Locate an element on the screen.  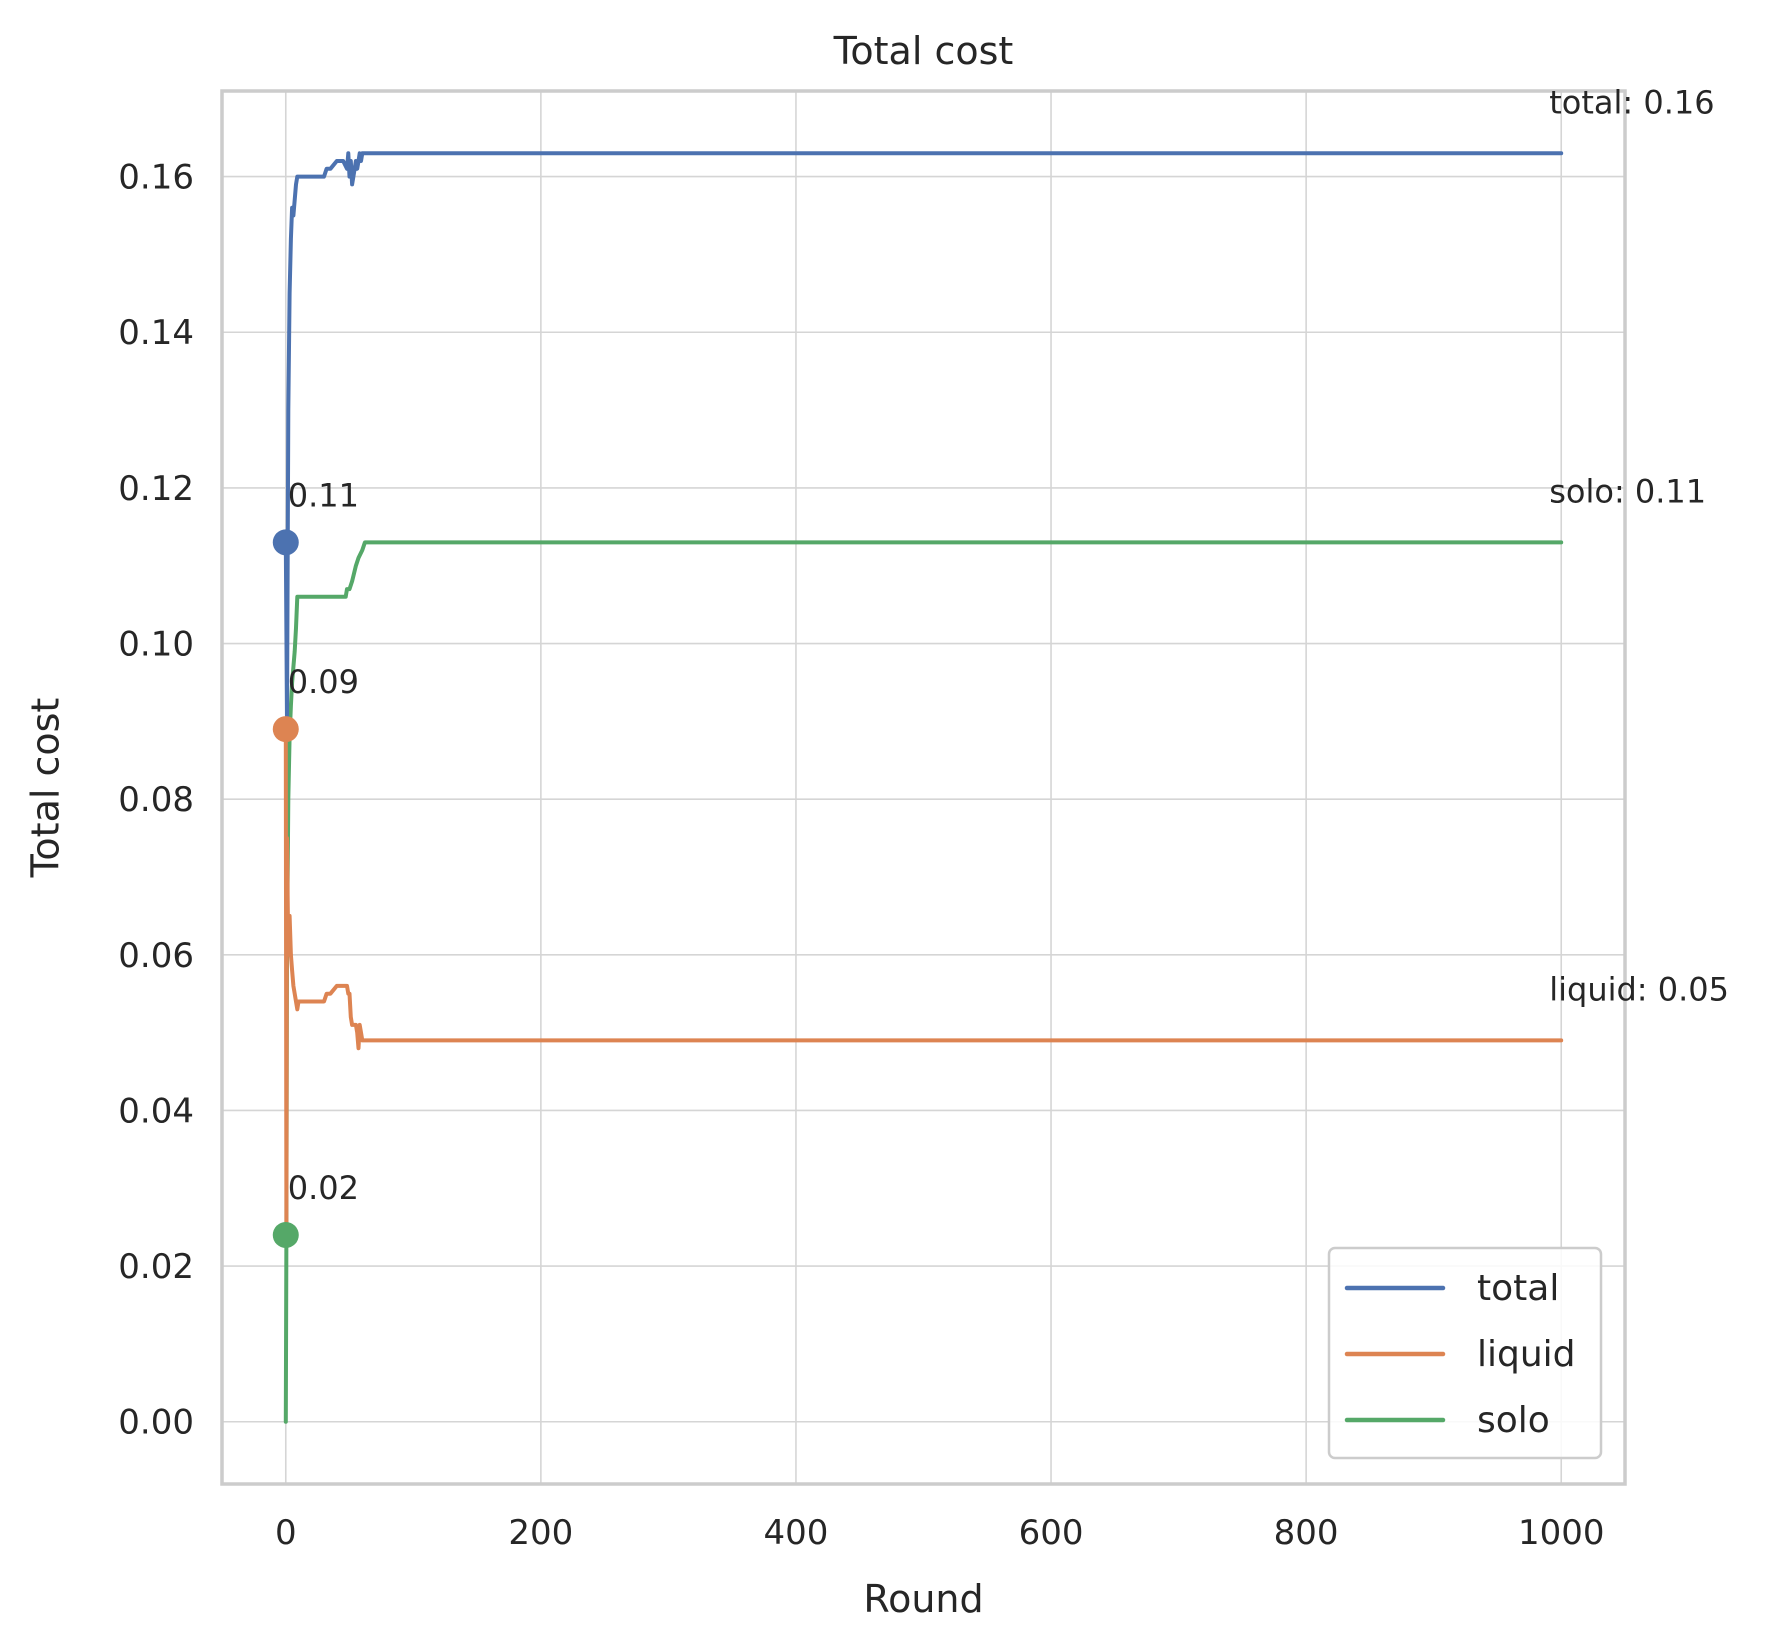
y-axis-ticks: 0.00 0.02 0.04 0.06 0.08 0.10 0.12 0.14 0.16 is located at coordinates (156, 800).